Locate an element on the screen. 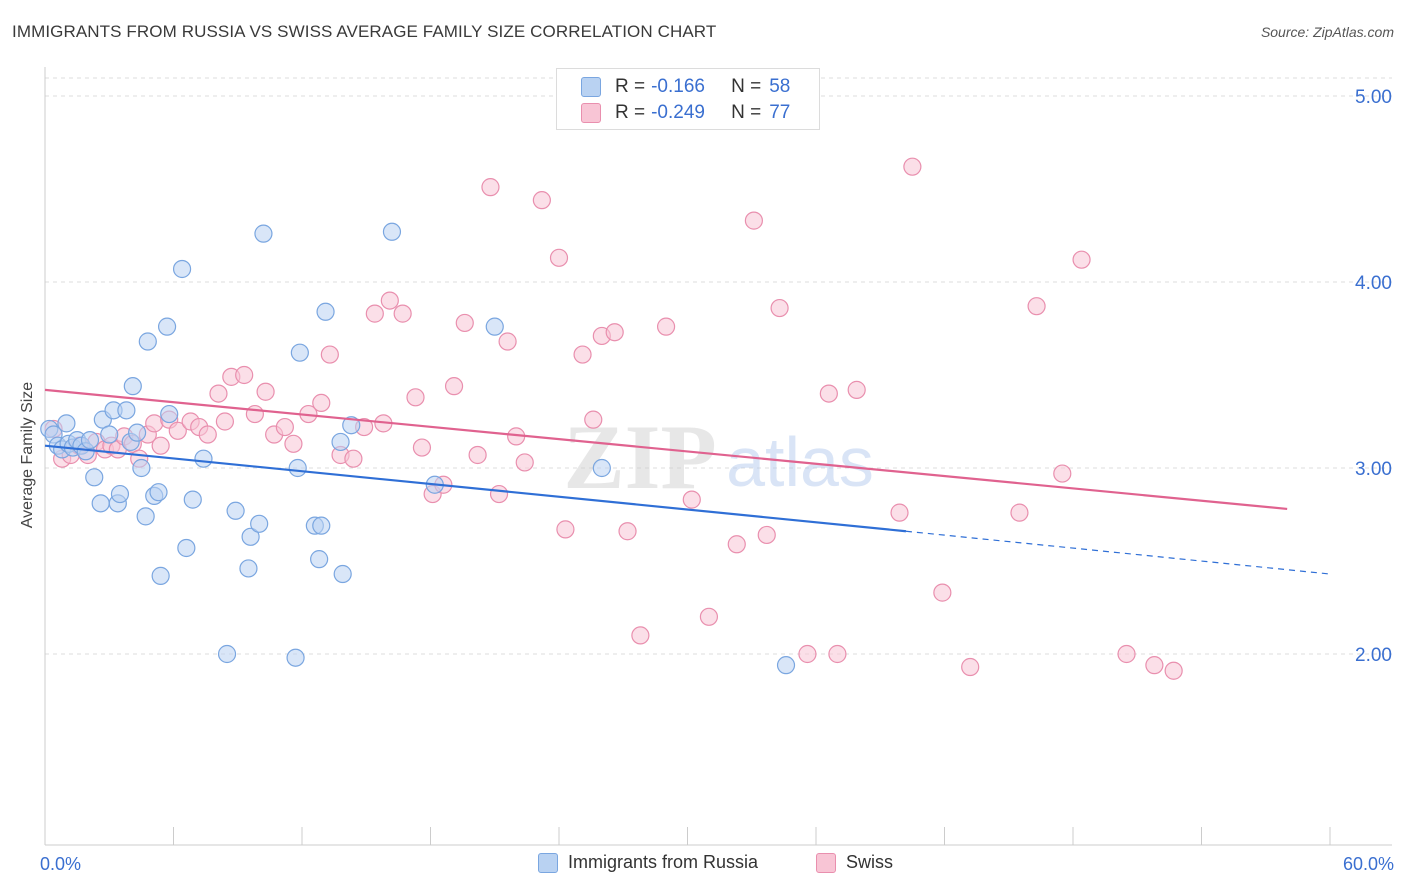  series-legend: Immigrants from Russia Swiss is located at coordinates (703, 865).